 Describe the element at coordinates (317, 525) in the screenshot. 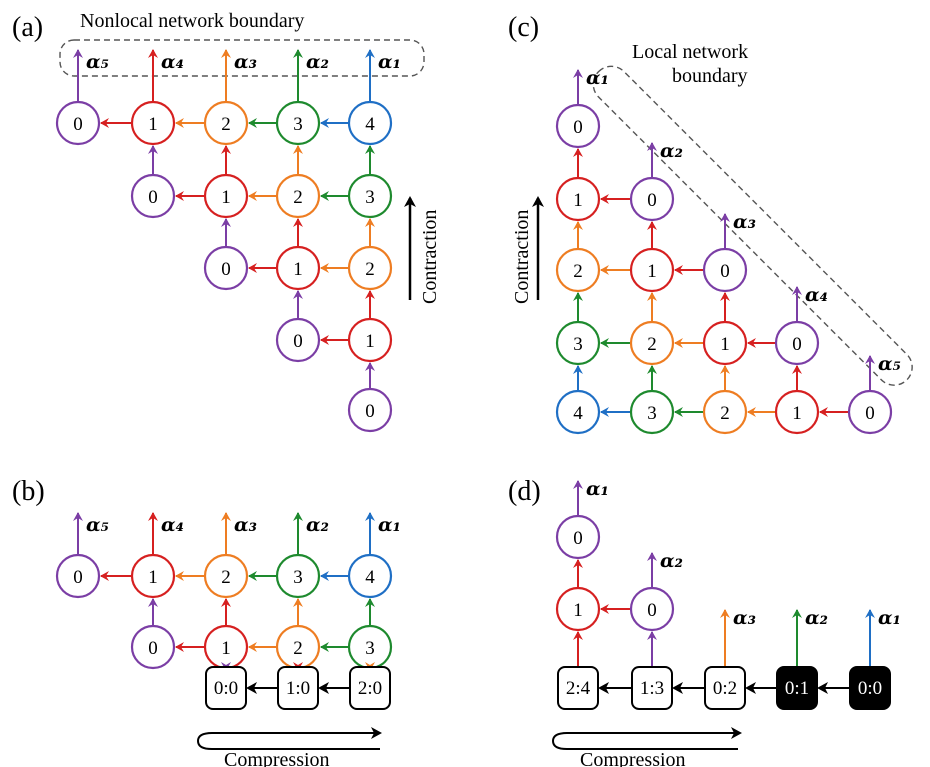

I see `b-alpha-3: α₂` at that location.